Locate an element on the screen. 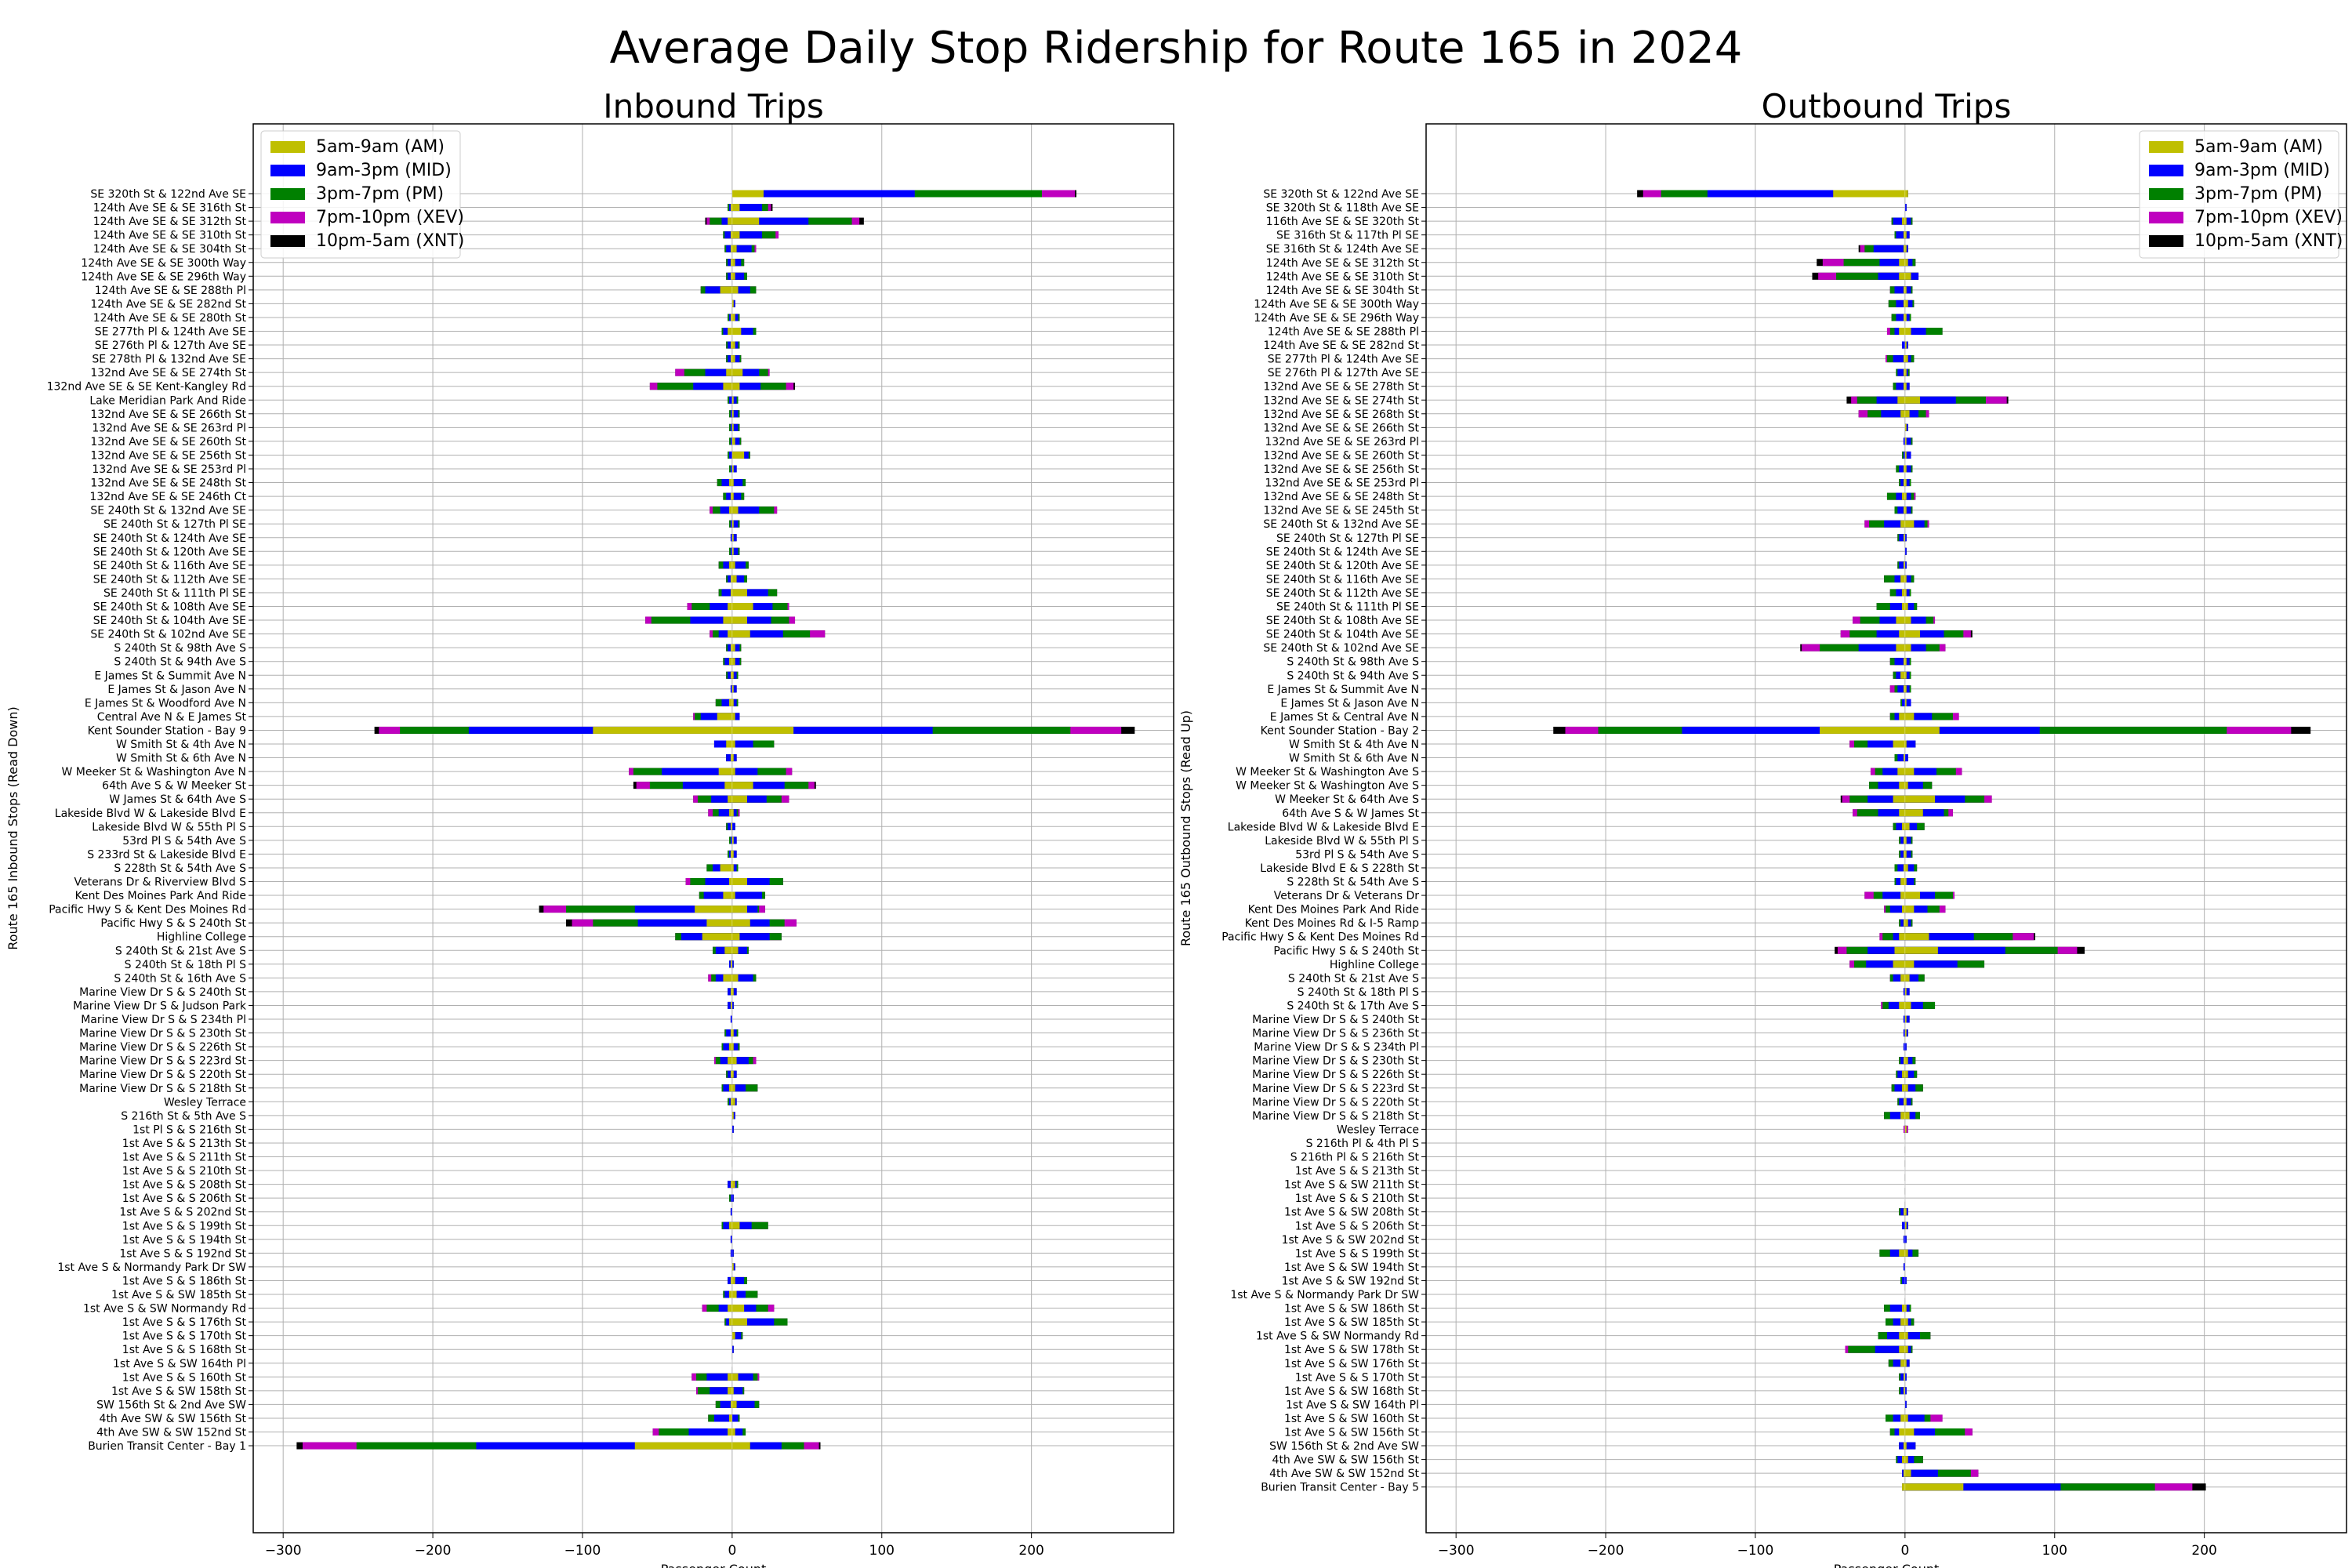  bar-pm is located at coordinates (1877, 276).